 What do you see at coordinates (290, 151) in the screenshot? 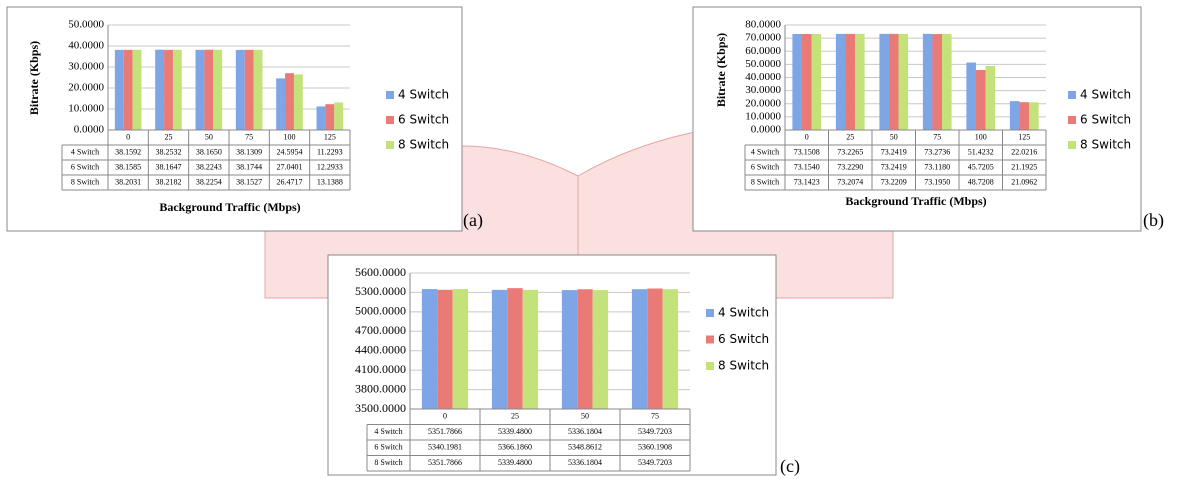
I see `table-cell: 24.5954` at bounding box center [290, 151].